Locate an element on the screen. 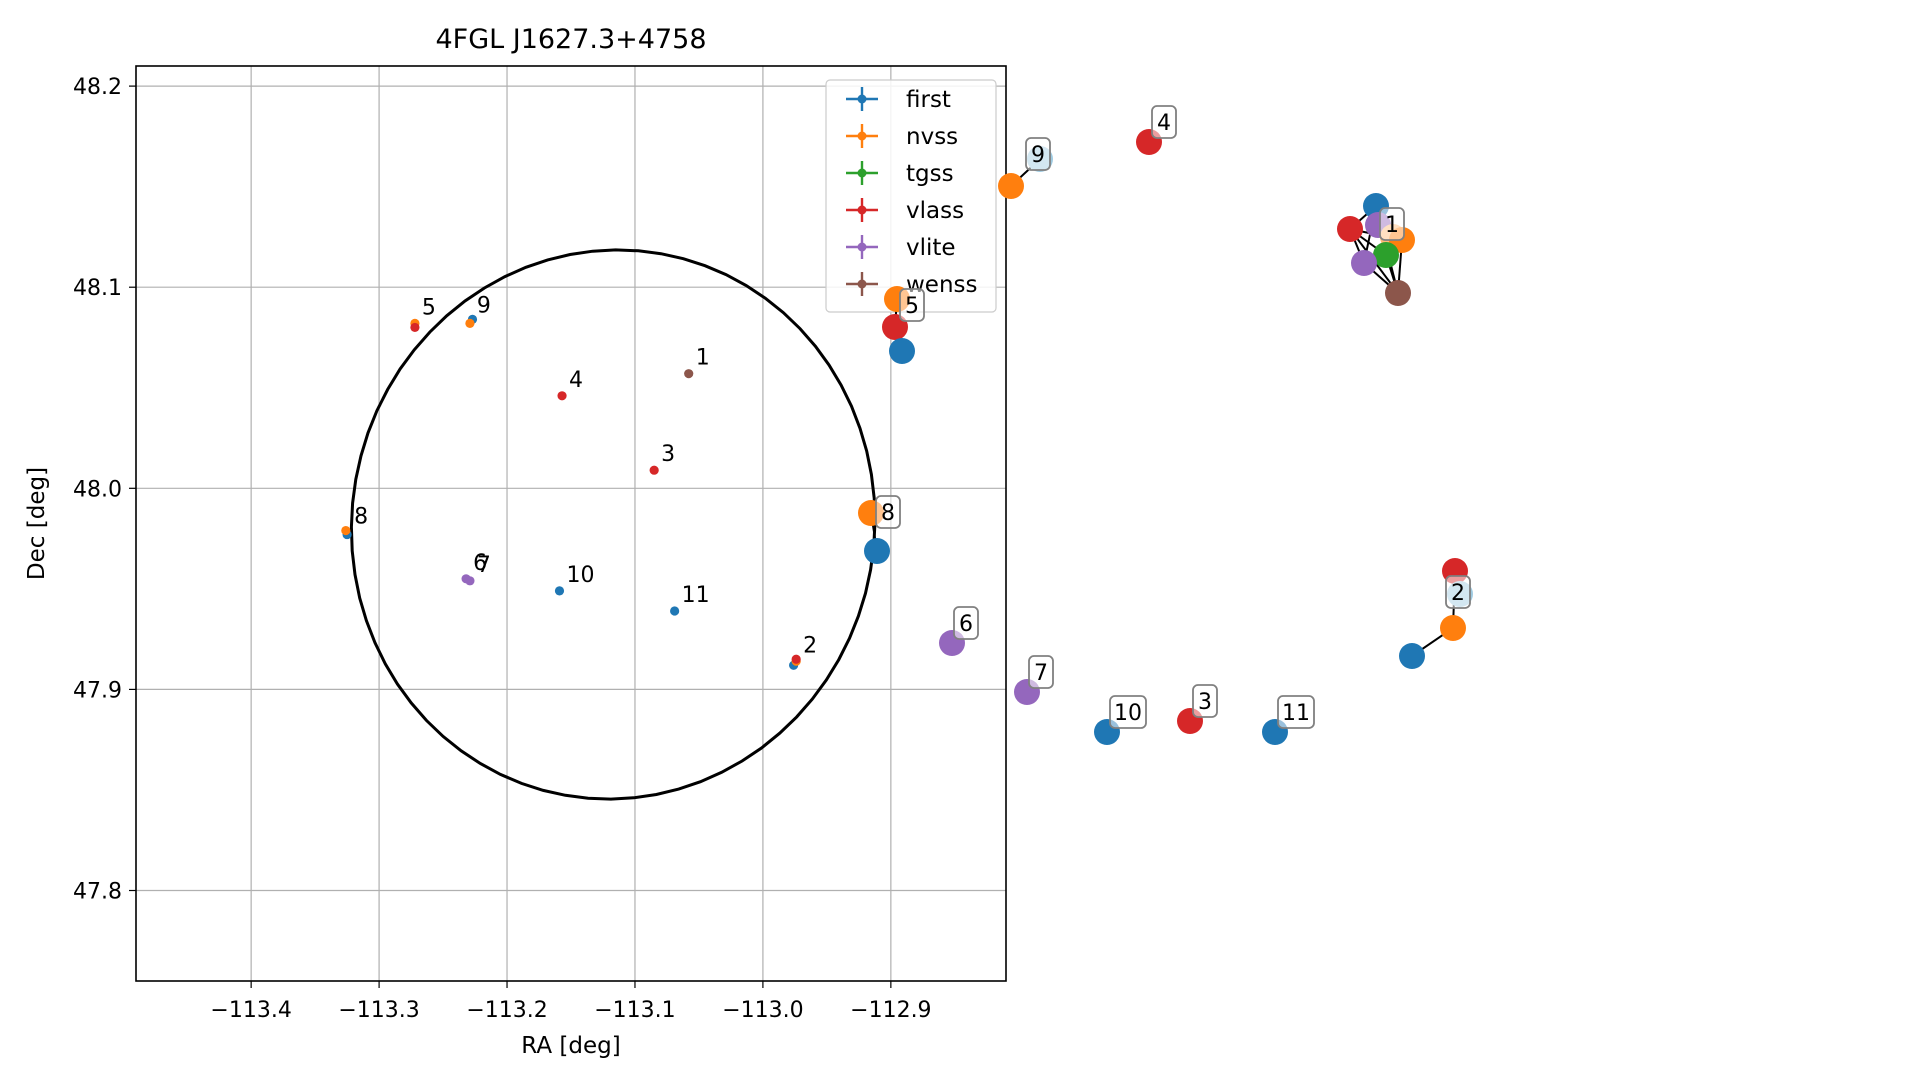 The image size is (1919, 1080). point-annotation: 5 is located at coordinates (429, 307).